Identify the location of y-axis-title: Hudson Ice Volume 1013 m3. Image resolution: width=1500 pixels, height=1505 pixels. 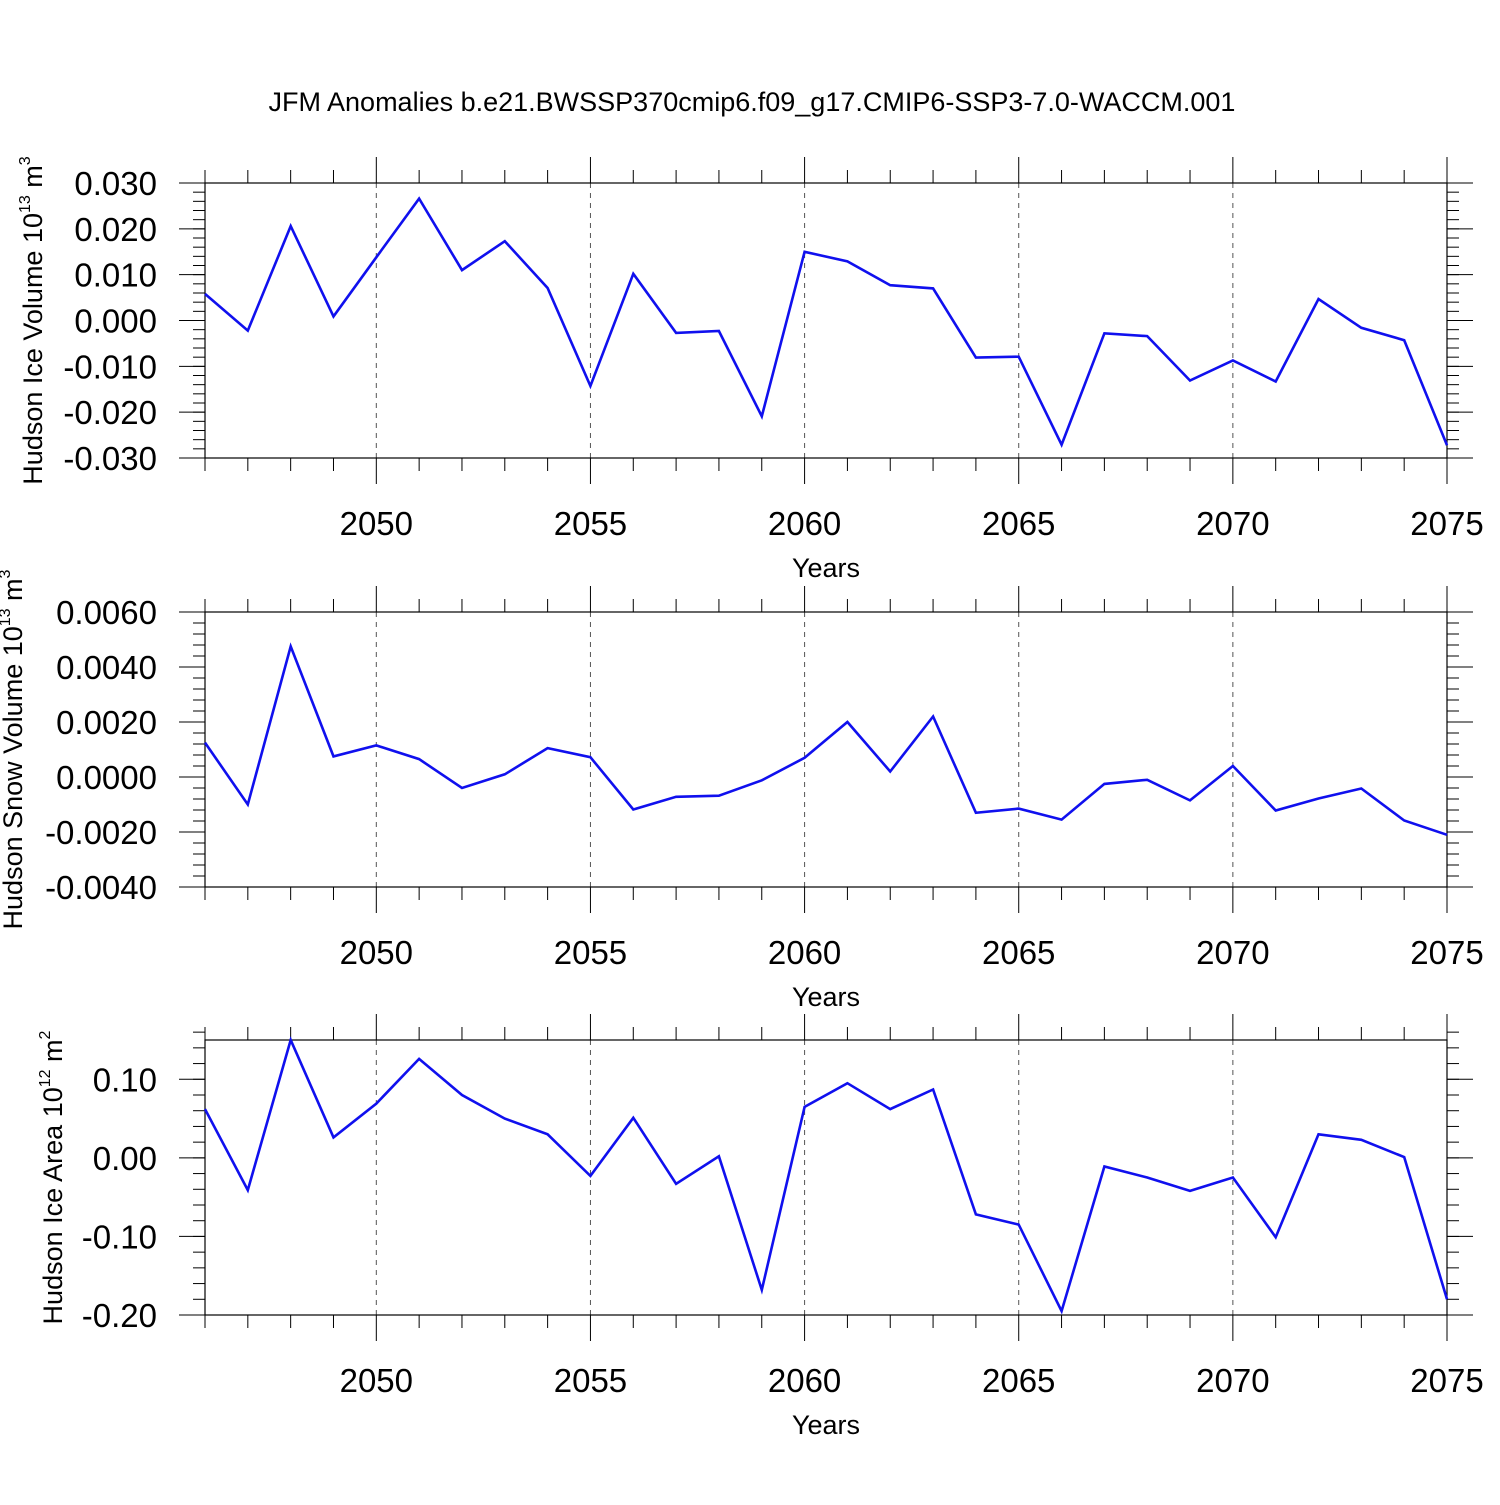
(32, 320).